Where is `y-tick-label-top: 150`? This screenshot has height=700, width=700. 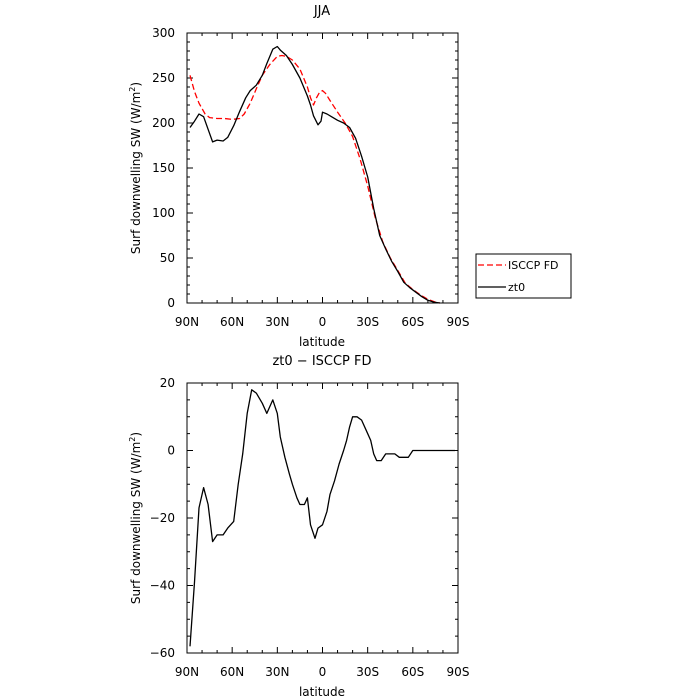 y-tick-label-top: 150 is located at coordinates (163, 168).